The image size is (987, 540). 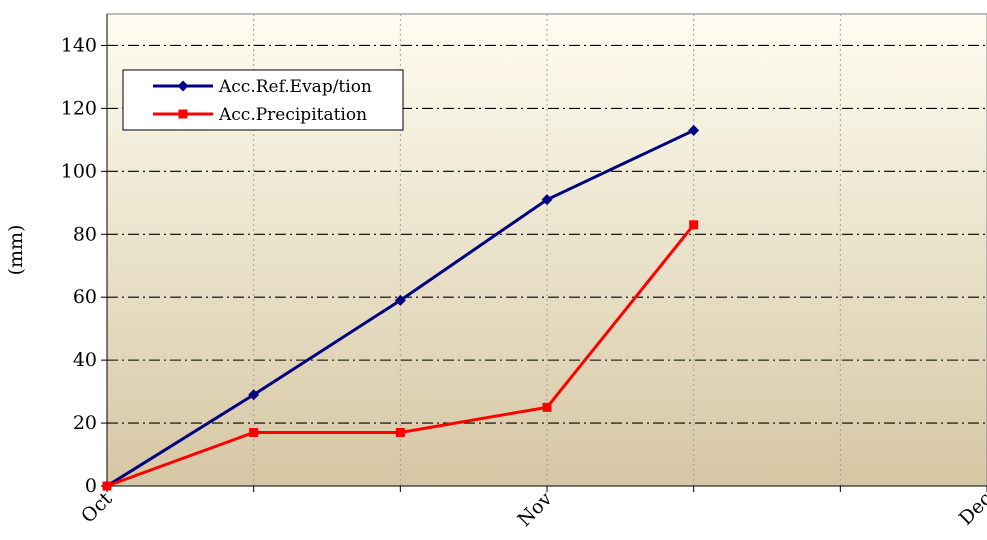 What do you see at coordinates (85, 423) in the screenshot?
I see `y-tick-label: 20` at bounding box center [85, 423].